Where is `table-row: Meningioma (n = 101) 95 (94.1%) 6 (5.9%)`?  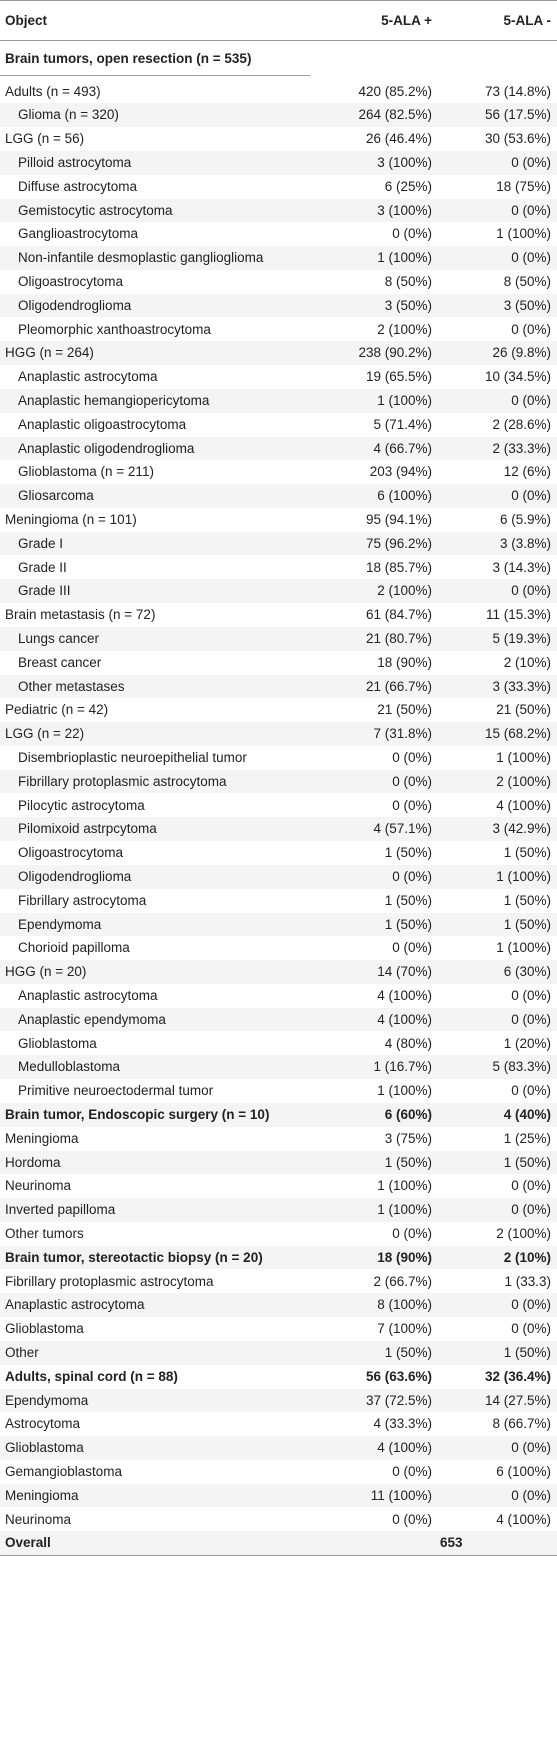 table-row: Meningioma (n = 101) 95 (94.1%) 6 (5.9%) is located at coordinates (278, 520).